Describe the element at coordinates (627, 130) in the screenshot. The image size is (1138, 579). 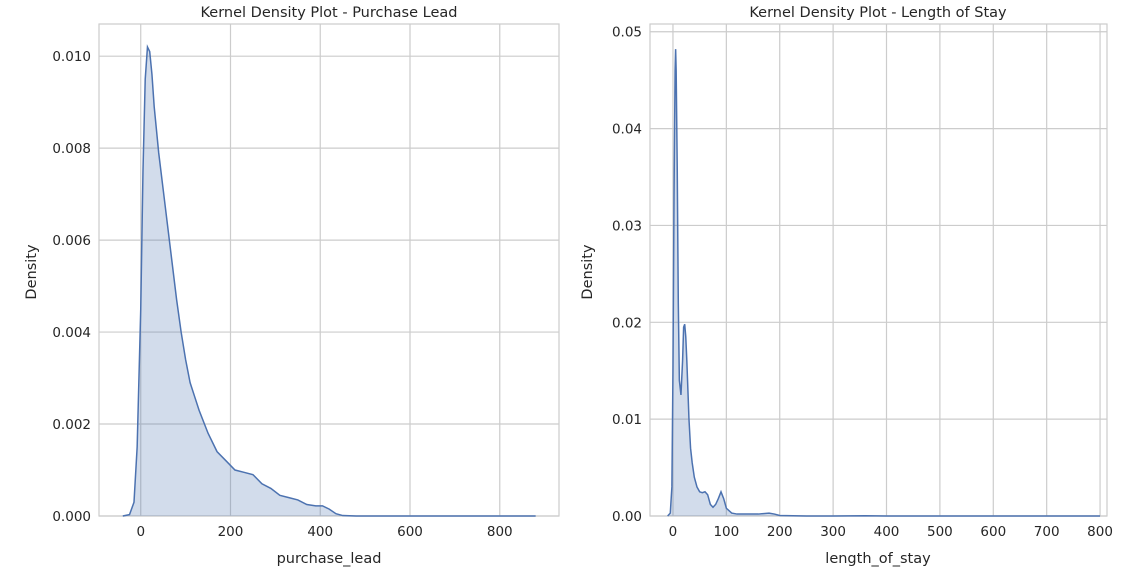
I see `y-tick-label: 0.04` at that location.